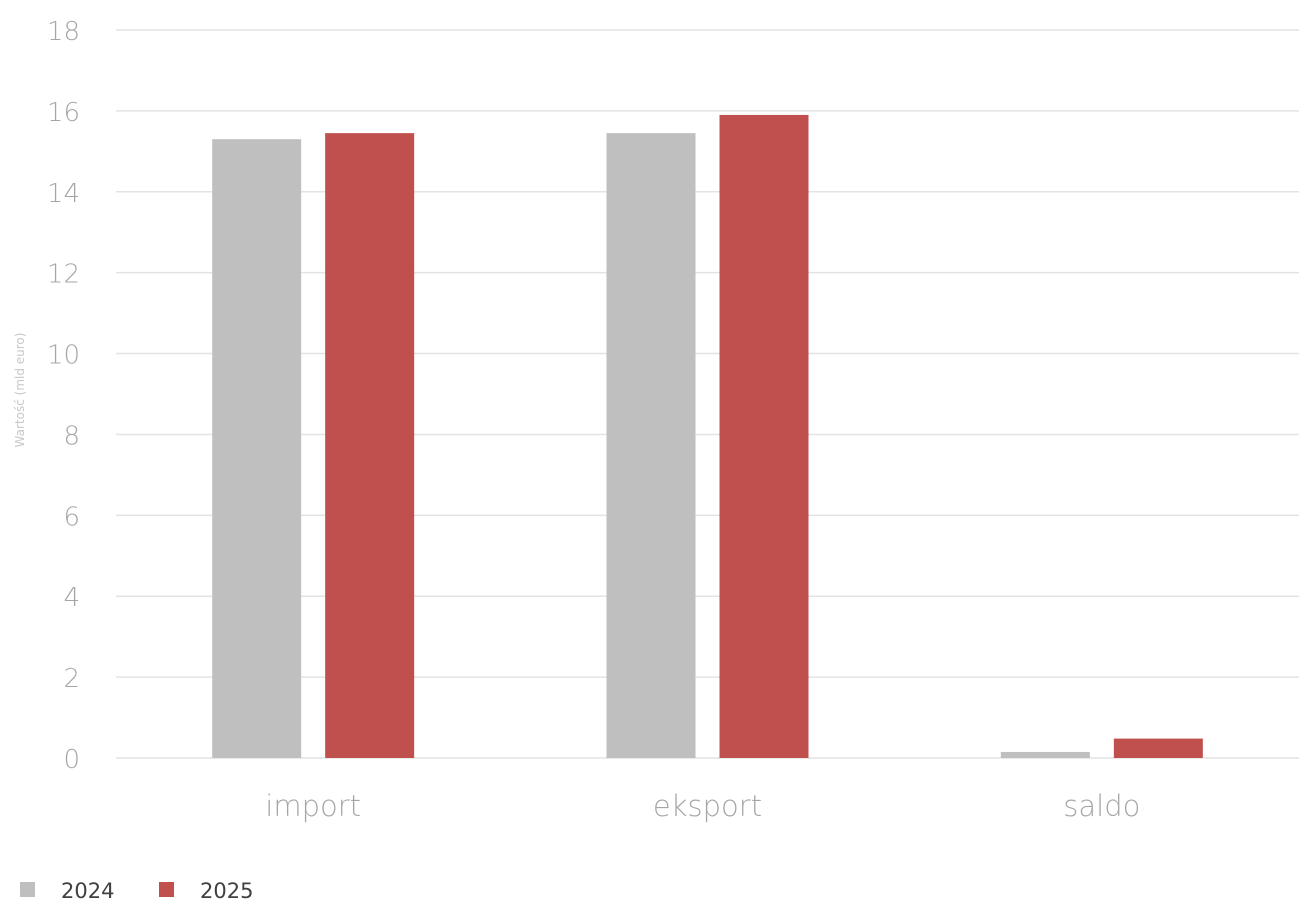 Image resolution: width=1299 pixels, height=902 pixels. What do you see at coordinates (257, 448) in the screenshot?
I see `bar-import-2024` at bounding box center [257, 448].